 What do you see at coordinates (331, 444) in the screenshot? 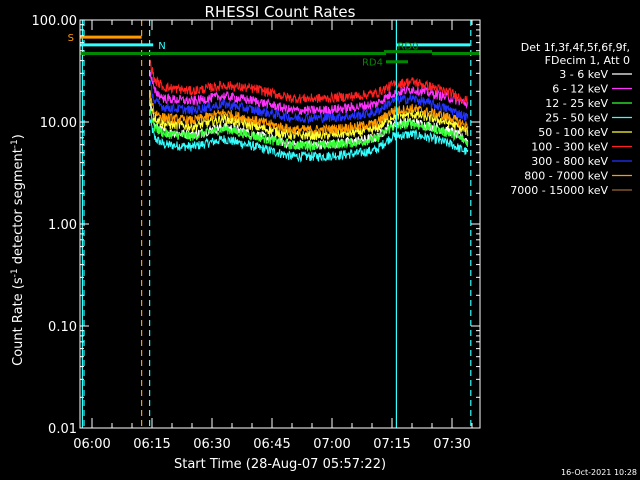
I see `x-tick-label: 07:00` at bounding box center [331, 444].